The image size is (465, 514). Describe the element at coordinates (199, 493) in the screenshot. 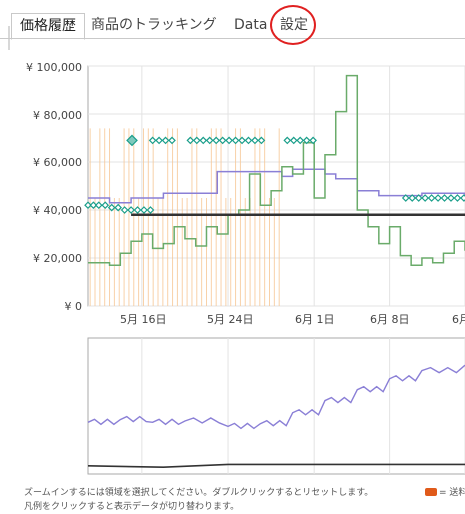

I see `zoom-hint: ズームインするには領域を選択してください。ダブルクリックするとリセットします。` at that location.